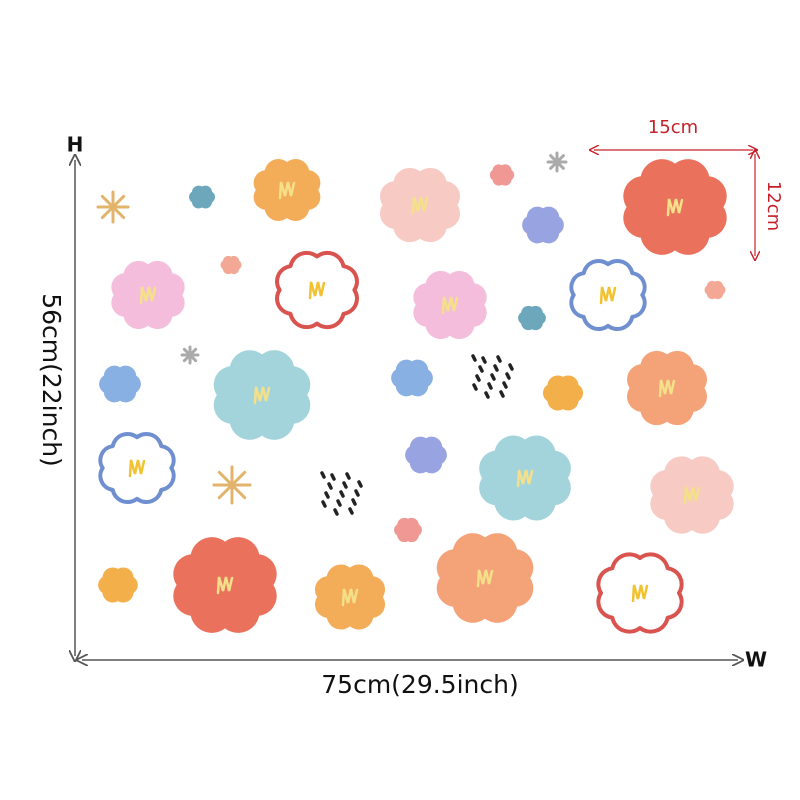  I want to click on width-label: 75cm(29.5inch), so click(419, 684).